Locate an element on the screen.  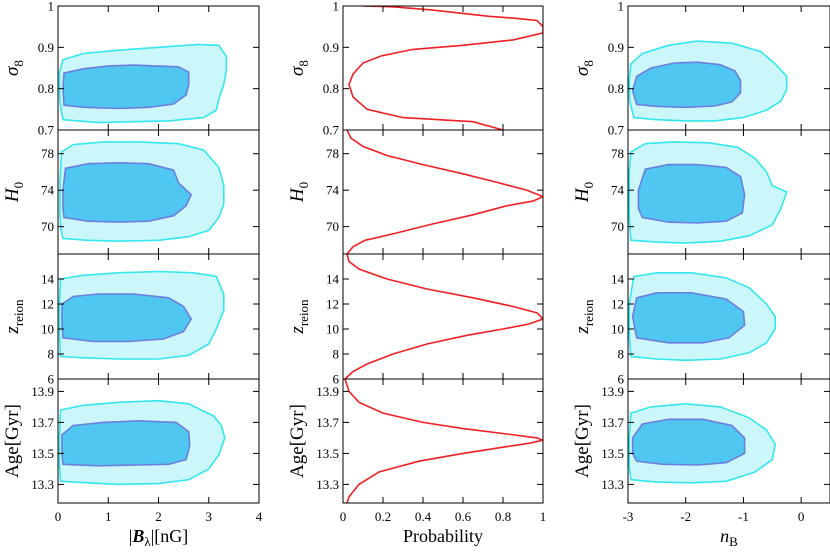
pdf-curve-sigma8 is located at coordinates (445, 68).